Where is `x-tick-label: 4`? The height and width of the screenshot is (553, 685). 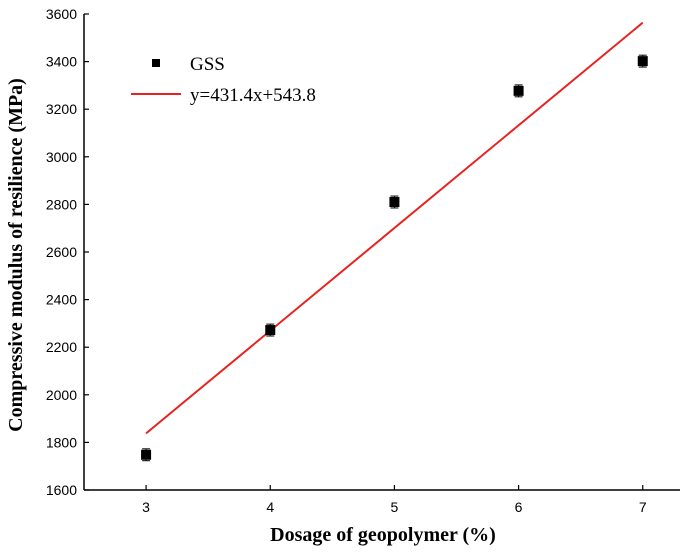
x-tick-label: 4 is located at coordinates (270, 507).